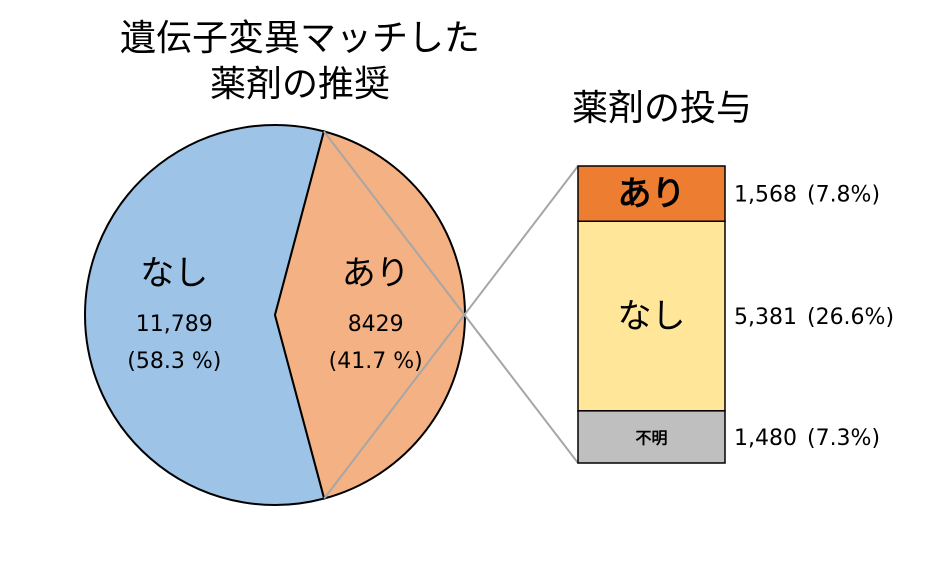 Image resolution: width=937 pixels, height=567 pixels. I want to click on slice-label: なし, so click(174, 274).